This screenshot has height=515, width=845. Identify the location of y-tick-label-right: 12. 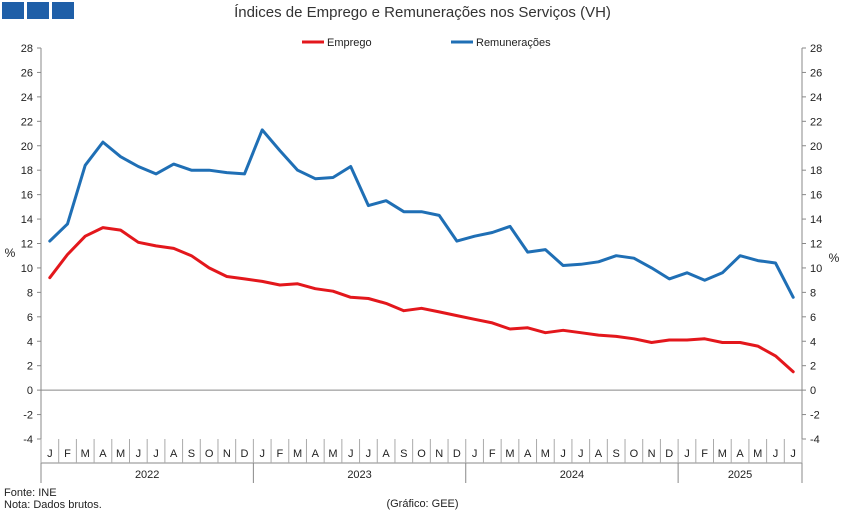
(816, 245).